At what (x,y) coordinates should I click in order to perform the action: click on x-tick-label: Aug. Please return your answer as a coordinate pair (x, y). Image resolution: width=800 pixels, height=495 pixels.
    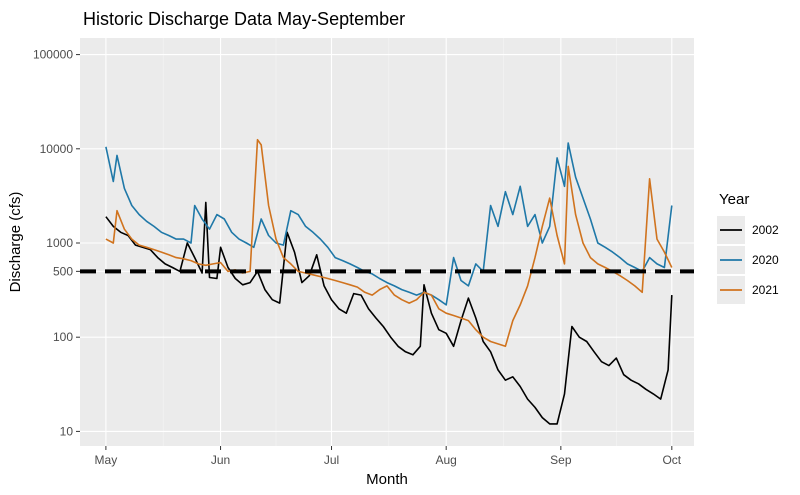
    Looking at the image, I should click on (446, 460).